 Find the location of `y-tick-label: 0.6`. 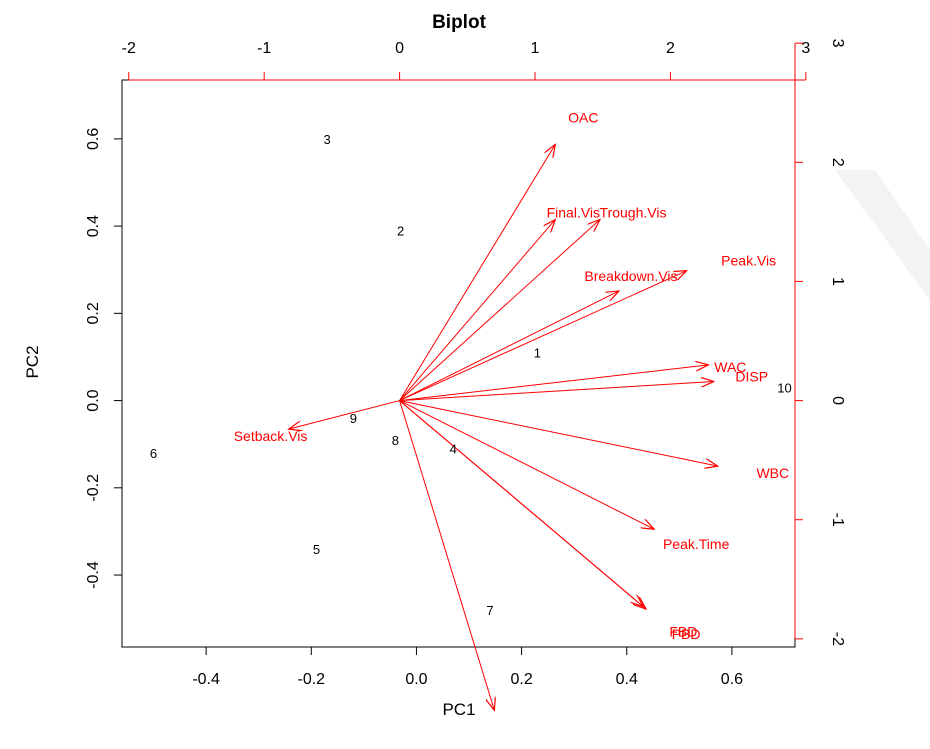

y-tick-label: 0.6 is located at coordinates (93, 139).